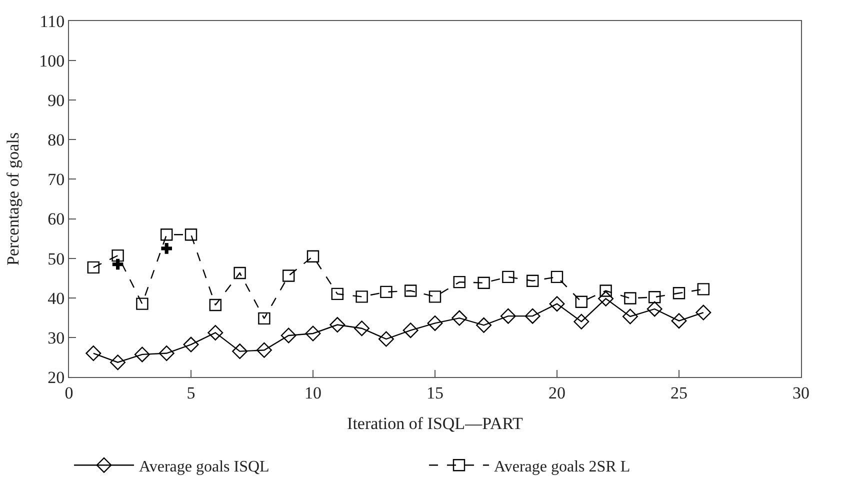  I want to click on legend-label: Average goals ISQL, so click(204, 467).